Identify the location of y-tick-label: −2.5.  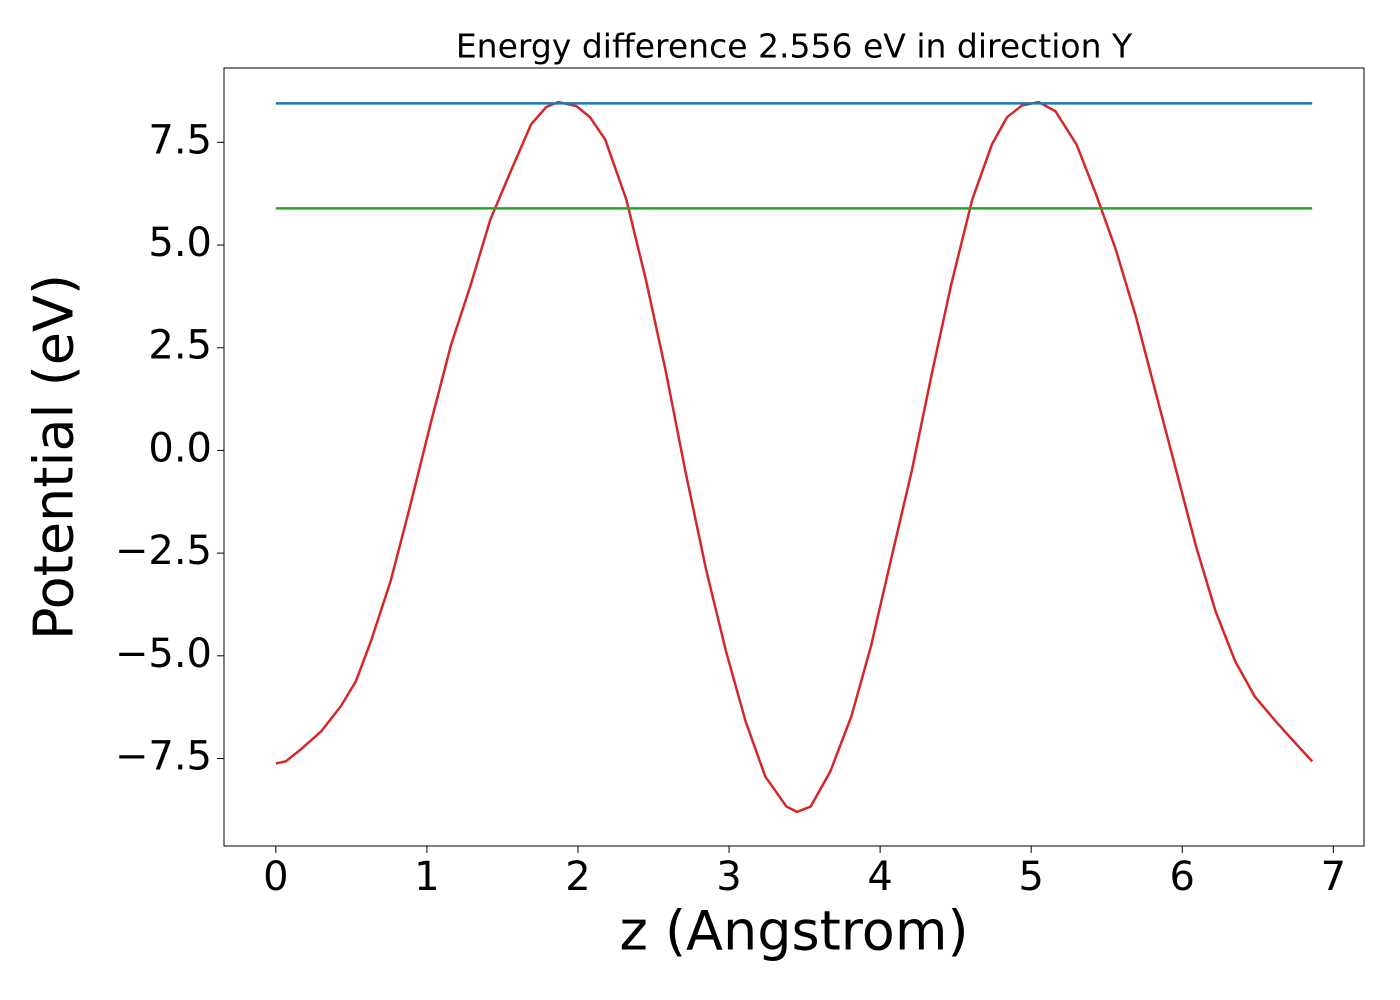
(163, 551).